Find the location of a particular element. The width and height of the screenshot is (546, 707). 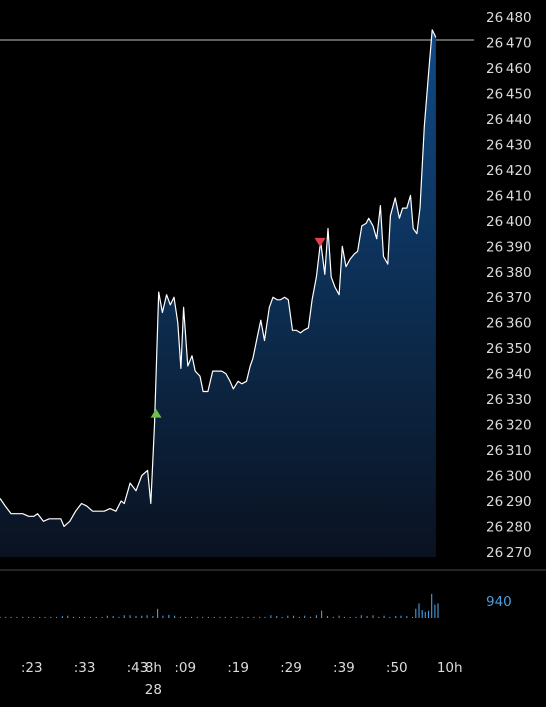

x-tick-label: 8h is located at coordinates (153, 668).